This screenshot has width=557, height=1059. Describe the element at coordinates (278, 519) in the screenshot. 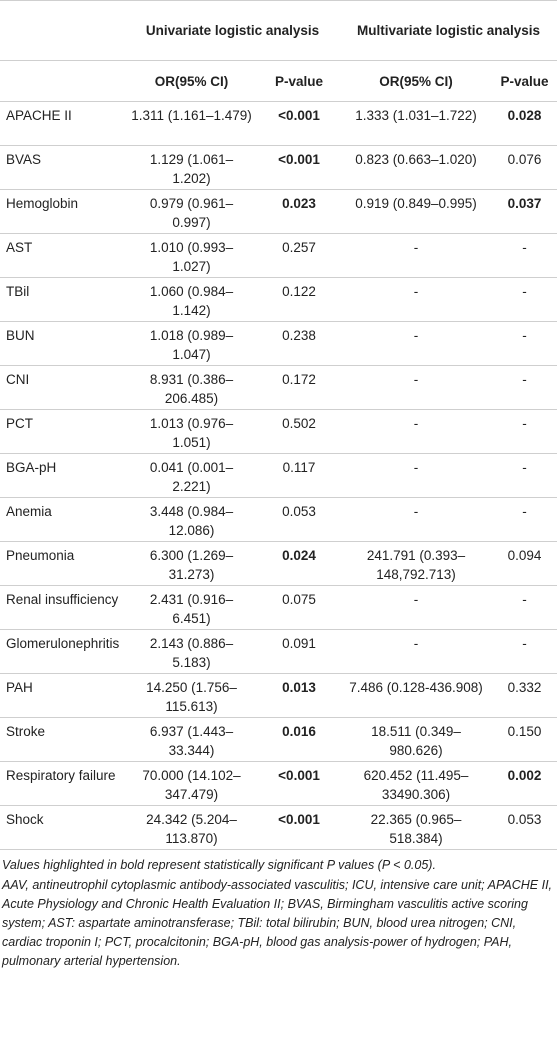

I see `table-row: Anemia 3.448 (0.984–12.086) 0.053- -` at that location.